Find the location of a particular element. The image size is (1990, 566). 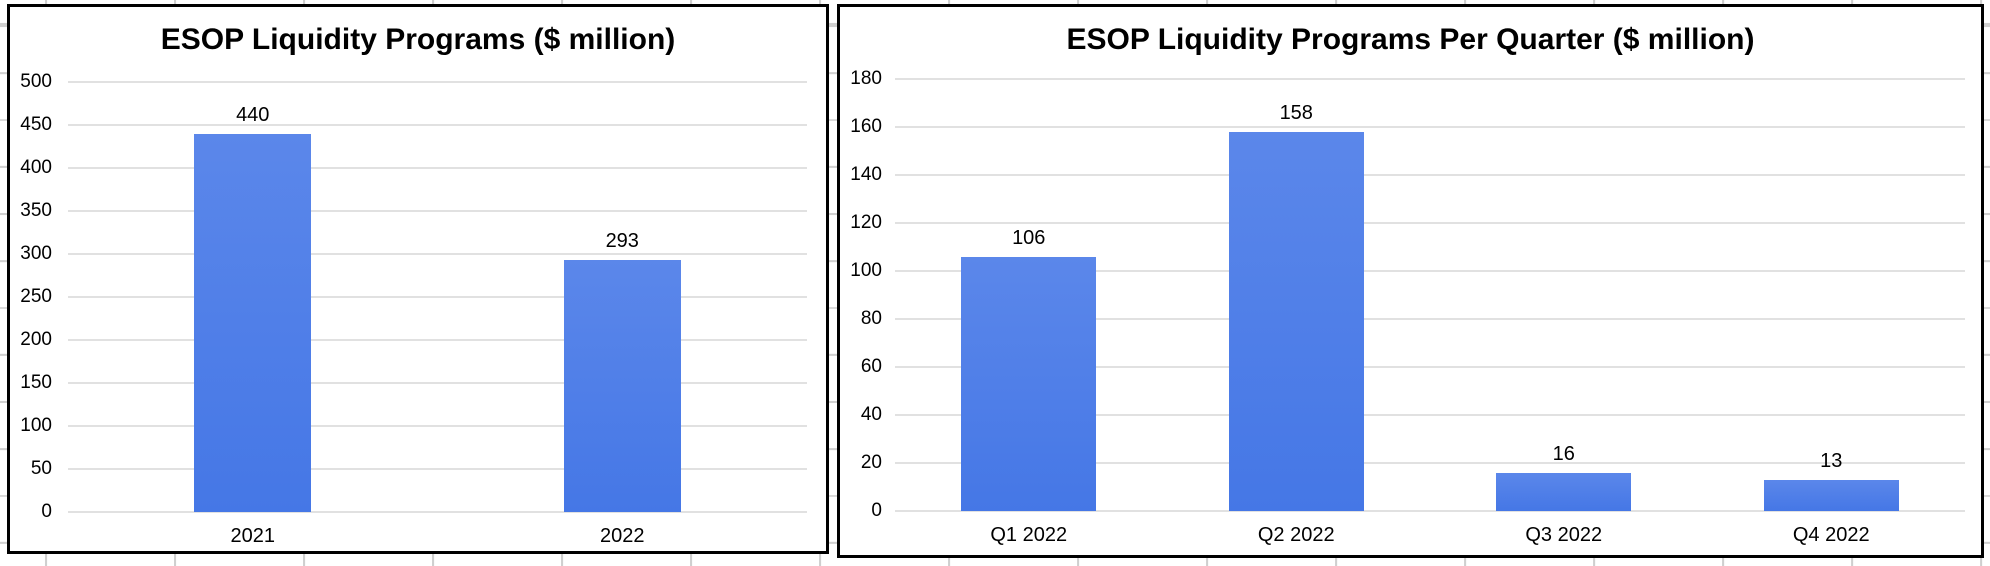

bar-value-label: 440 is located at coordinates (253, 114).